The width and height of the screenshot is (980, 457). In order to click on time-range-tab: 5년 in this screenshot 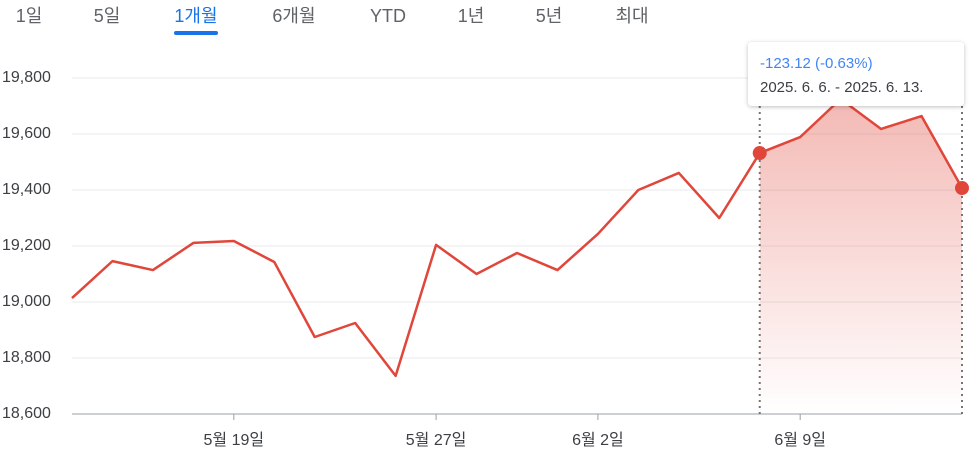, I will do `click(549, 16)`.